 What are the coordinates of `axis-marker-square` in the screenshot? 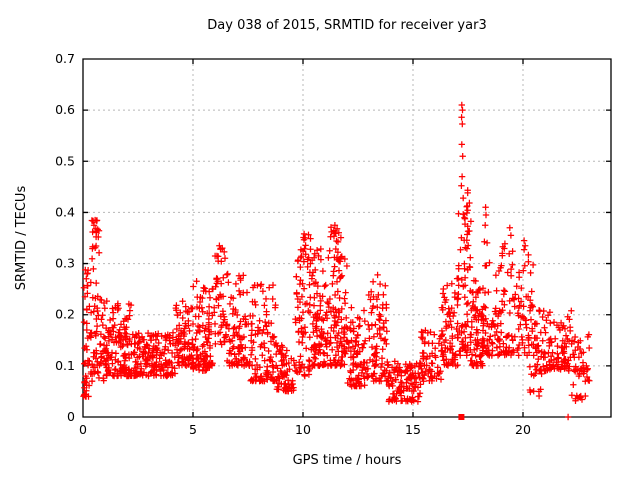 It's located at (461, 417).